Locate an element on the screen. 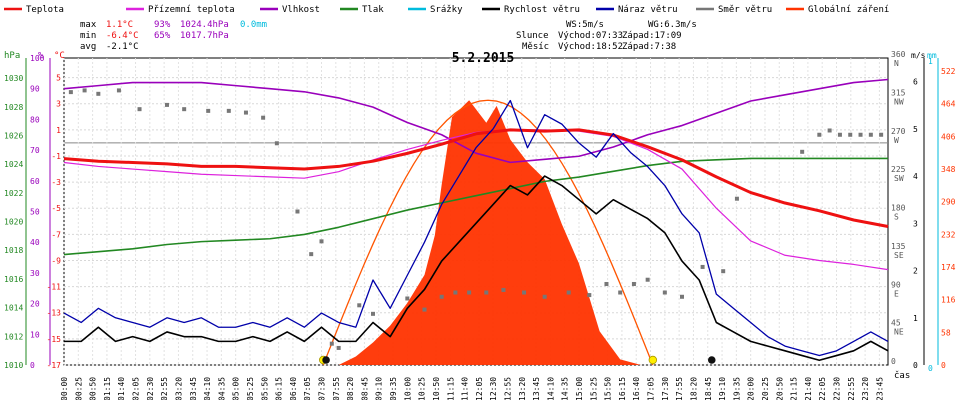 Image resolution: width=966 pixels, height=404 pixels. time-tick-label: 14:10 is located at coordinates (550, 388).